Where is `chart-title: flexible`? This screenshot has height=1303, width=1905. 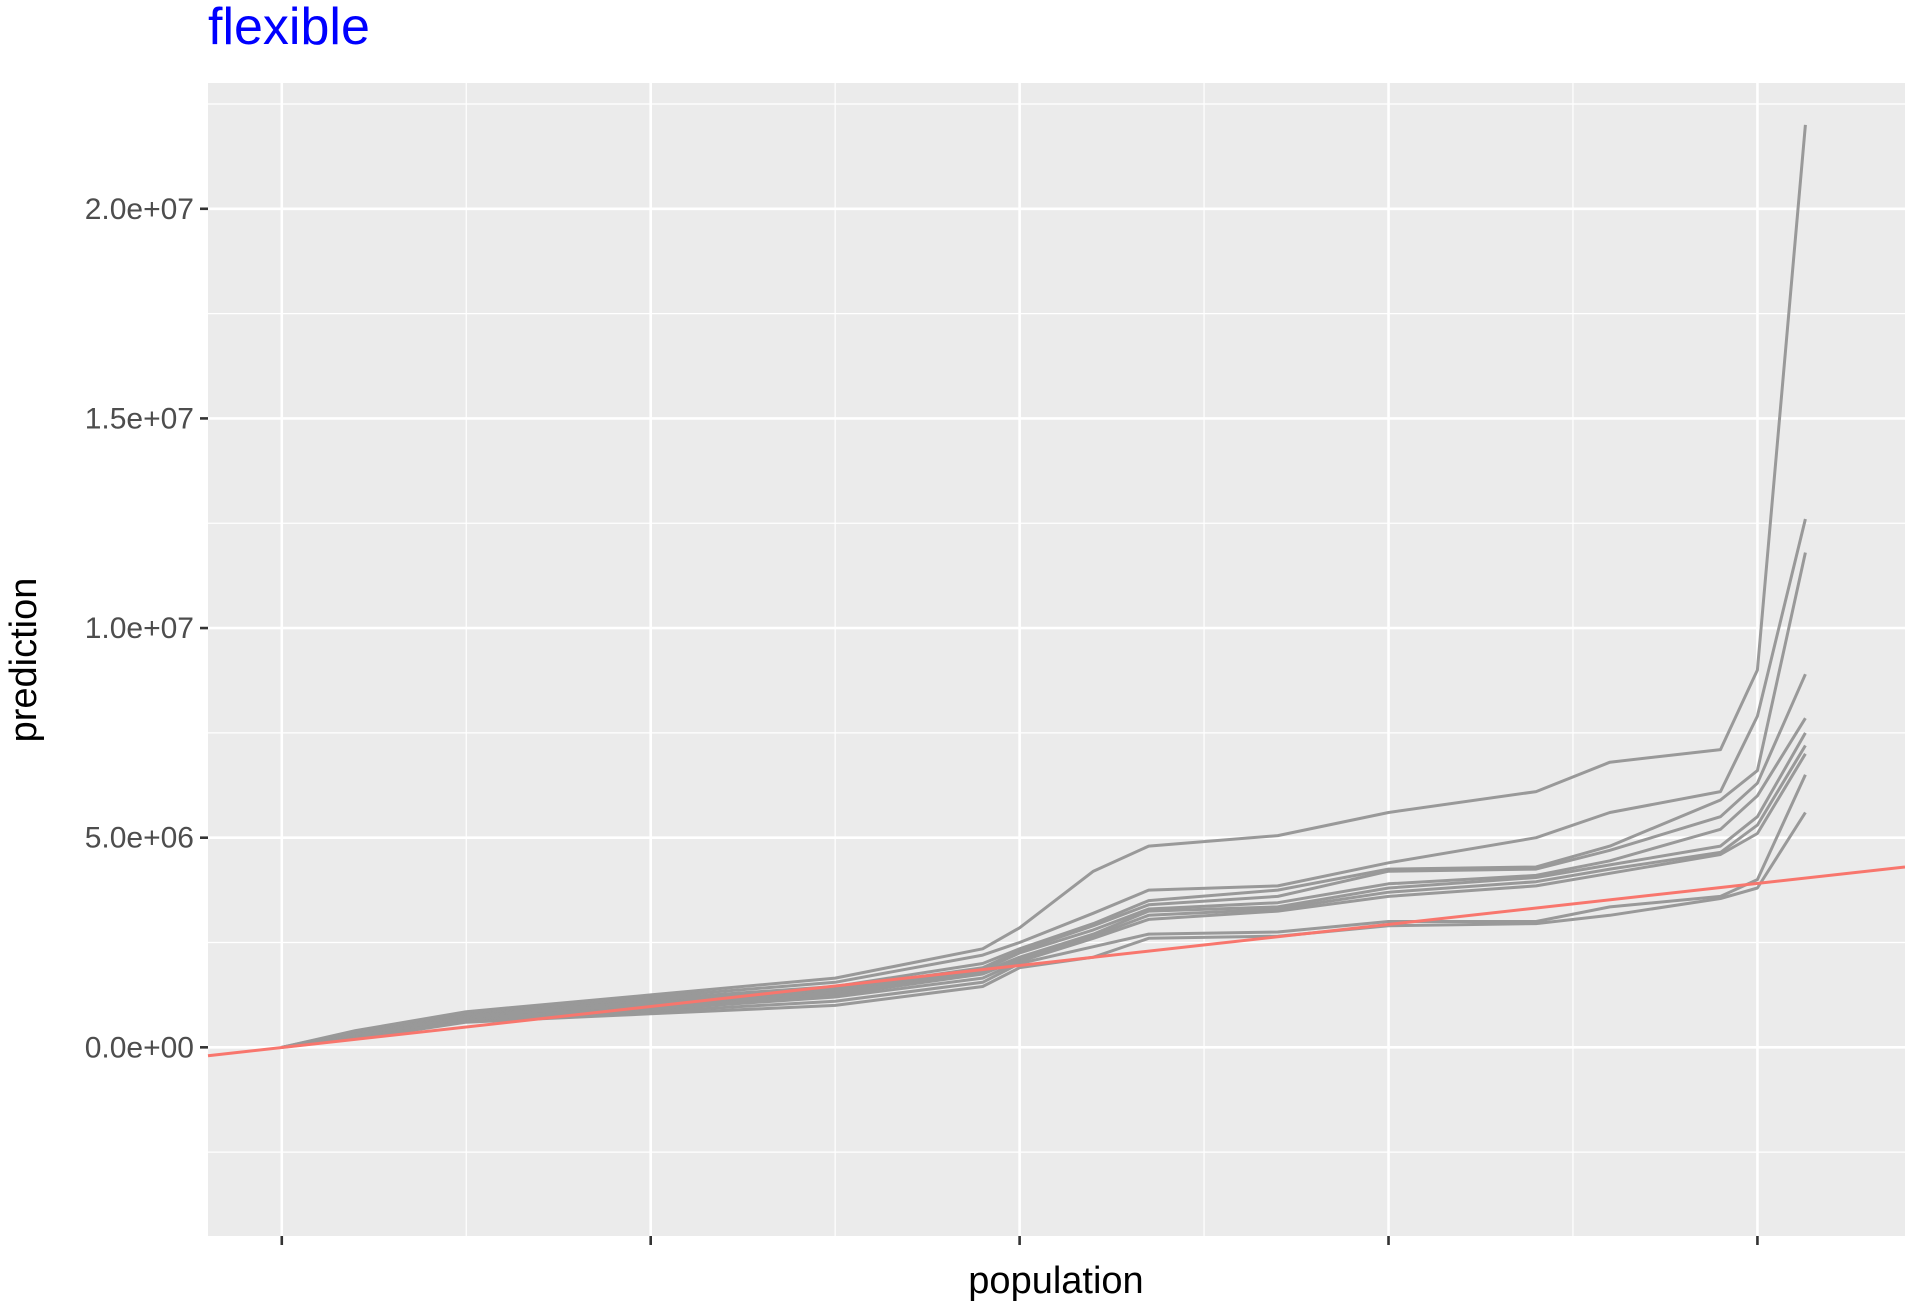 chart-title: flexible is located at coordinates (289, 28).